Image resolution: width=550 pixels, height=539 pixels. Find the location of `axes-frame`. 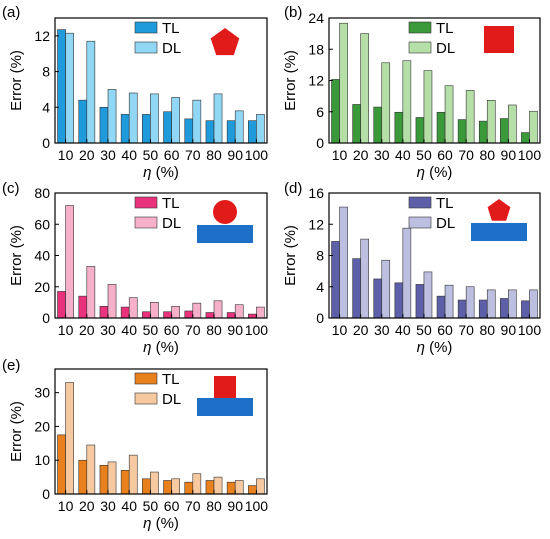

axes-frame is located at coordinates (161, 80).